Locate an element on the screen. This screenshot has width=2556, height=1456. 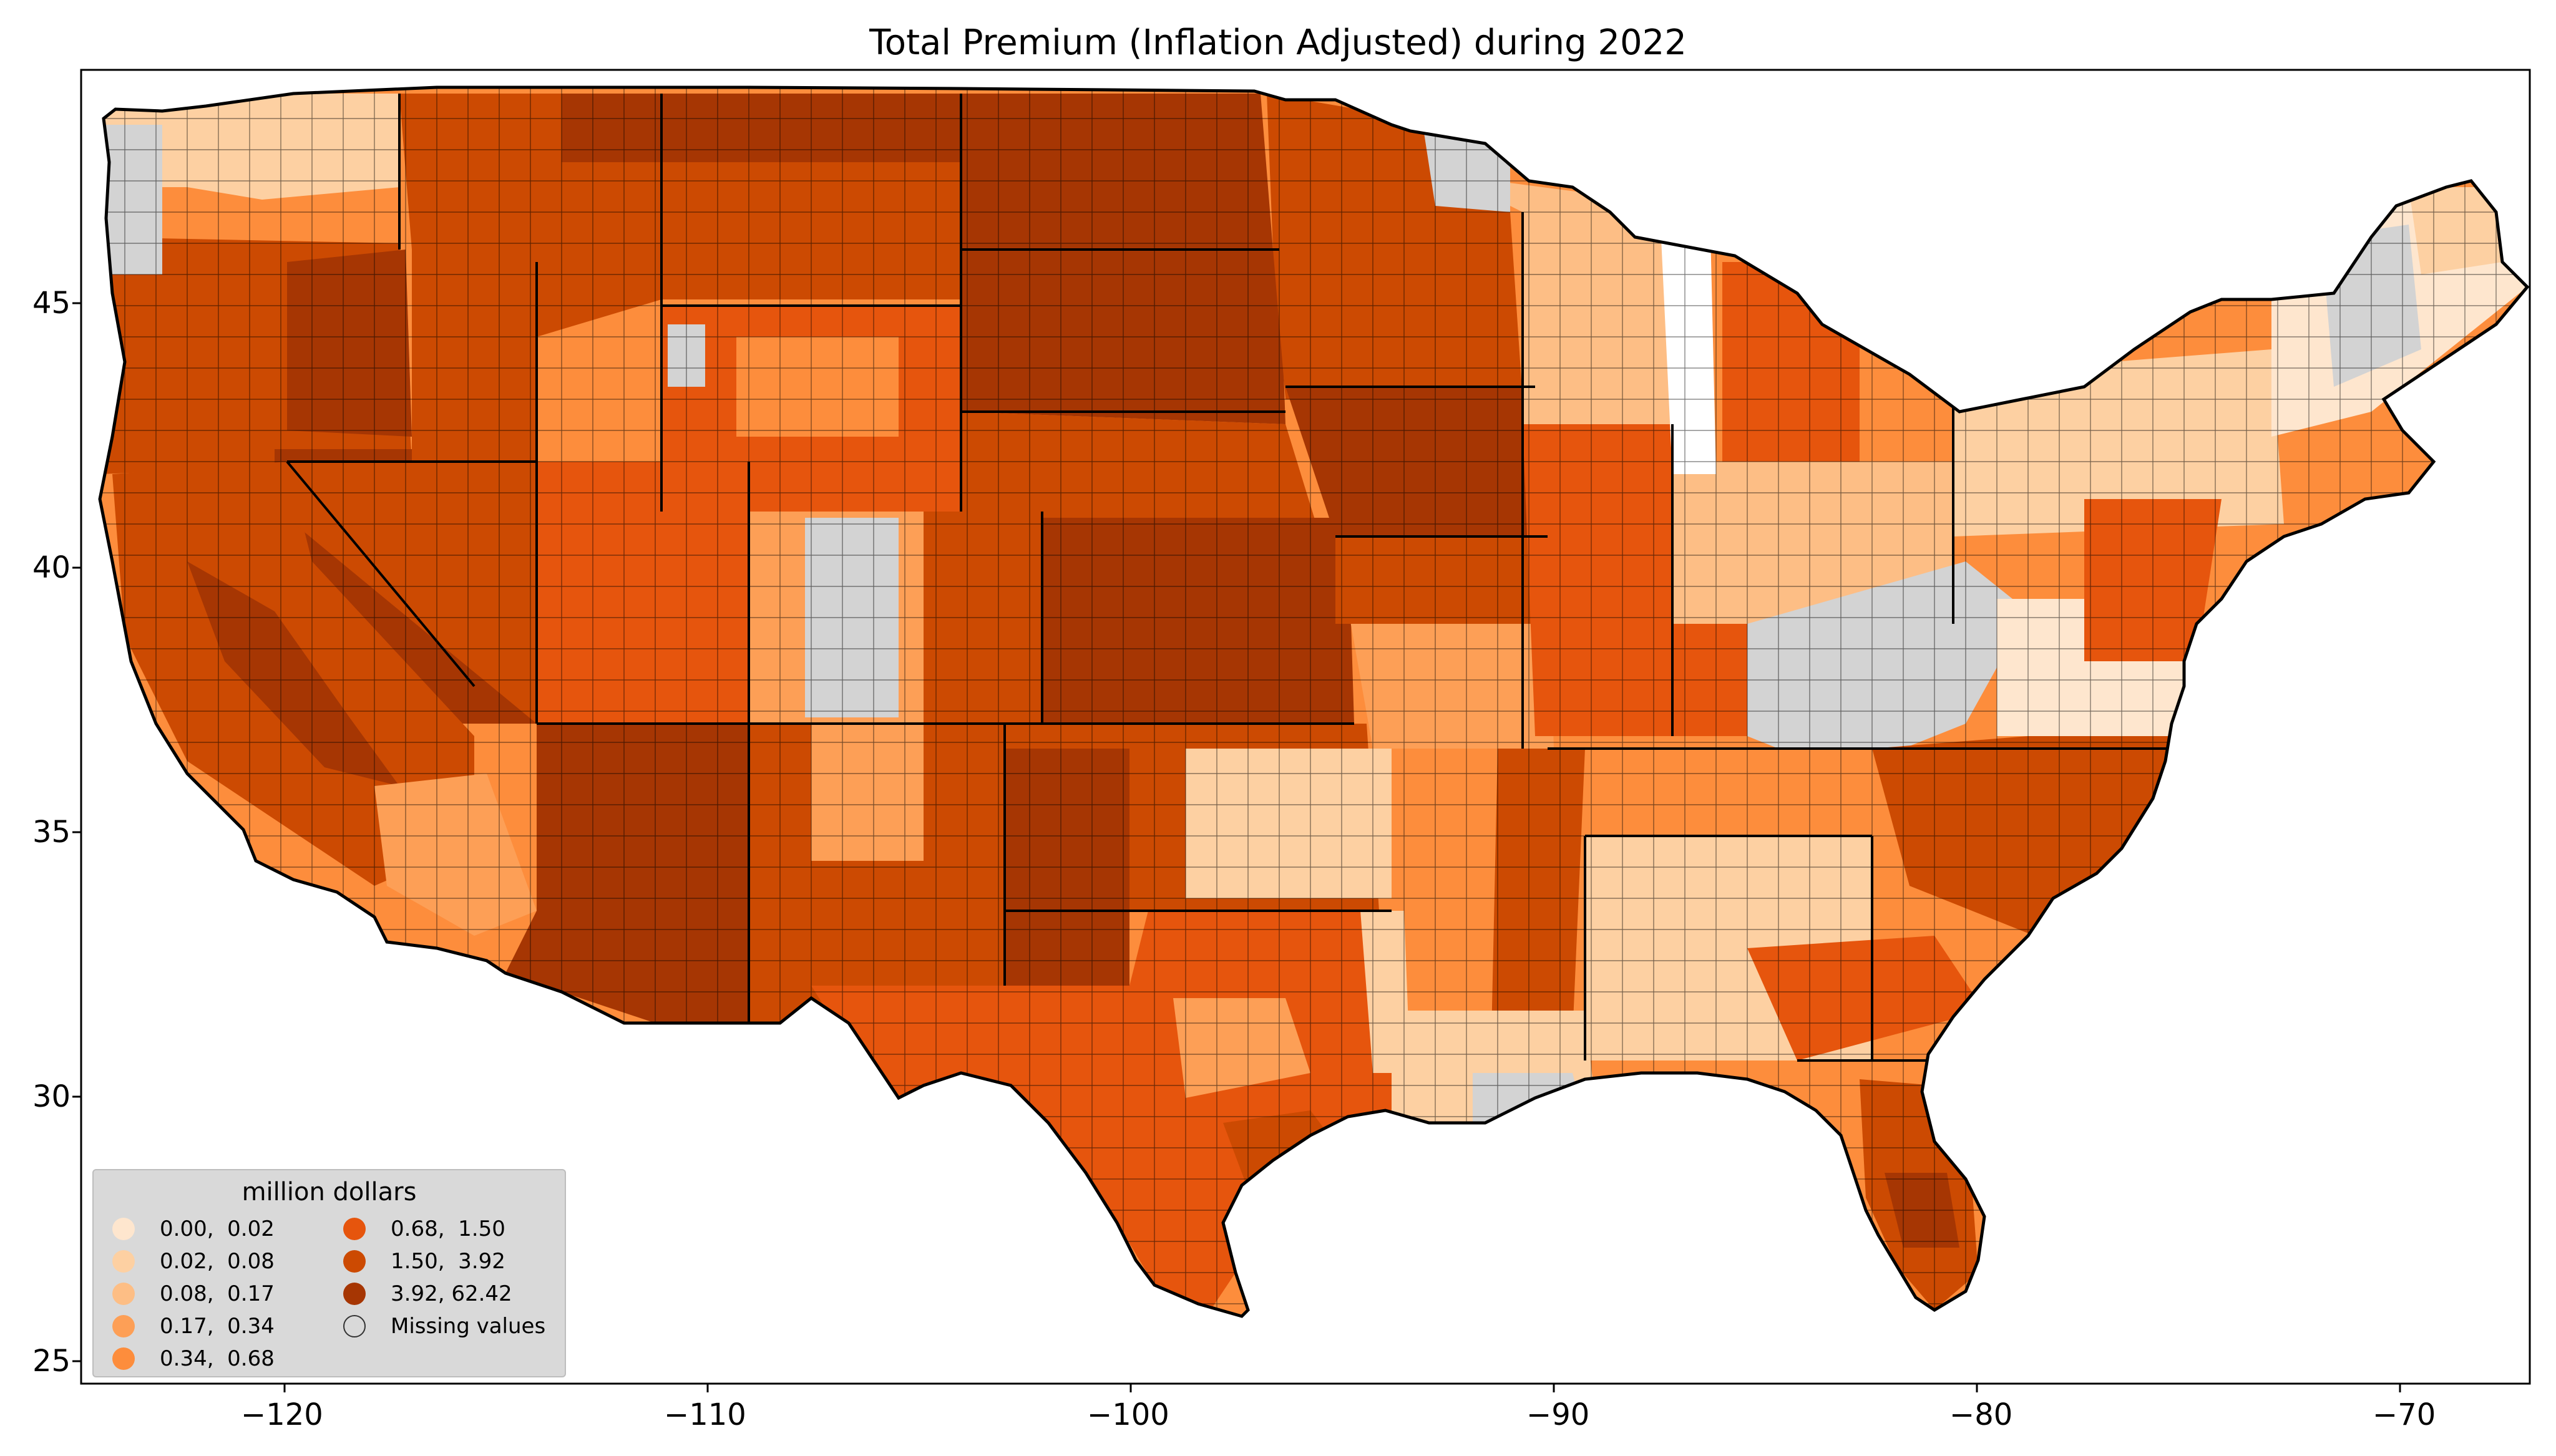
legend-label: 0.08, 0.17 is located at coordinates (218, 1294).